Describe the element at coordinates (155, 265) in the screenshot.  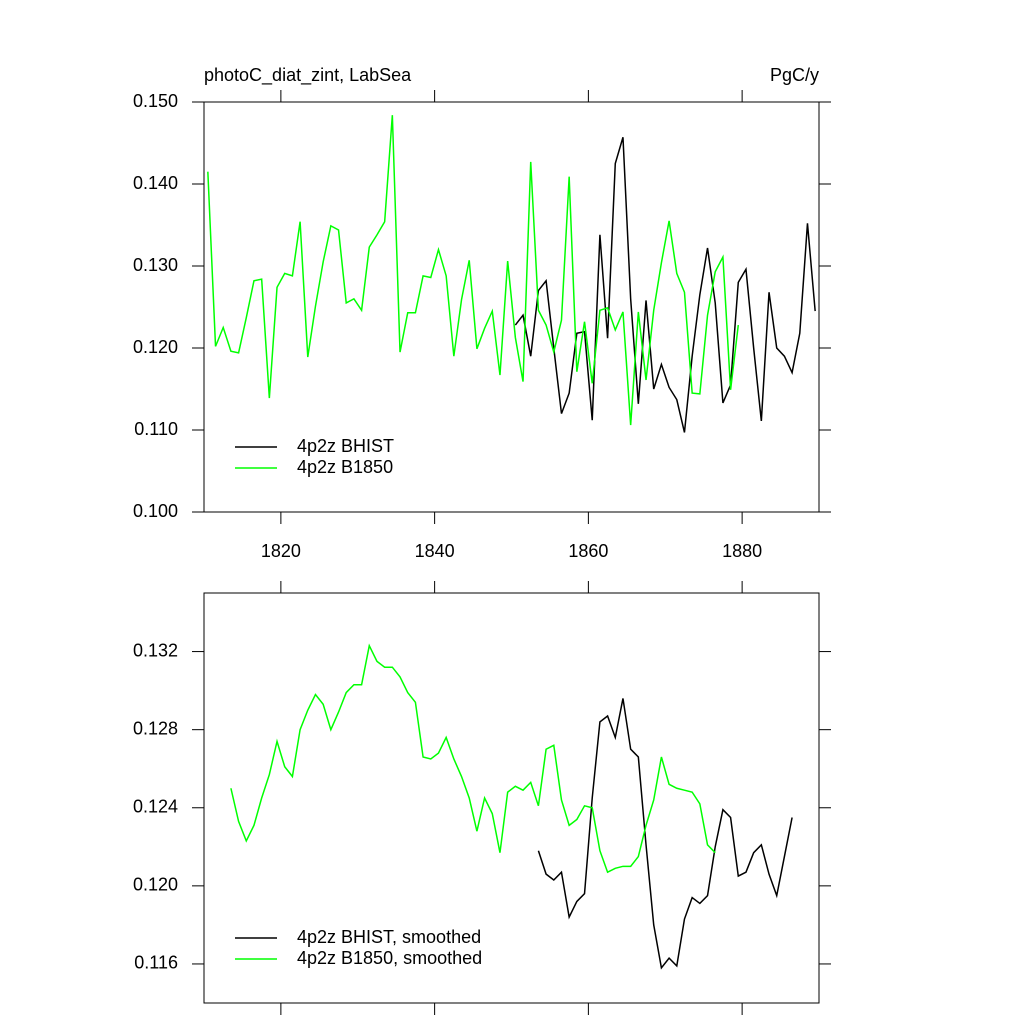
I see `y-tick-label: 0.130` at that location.